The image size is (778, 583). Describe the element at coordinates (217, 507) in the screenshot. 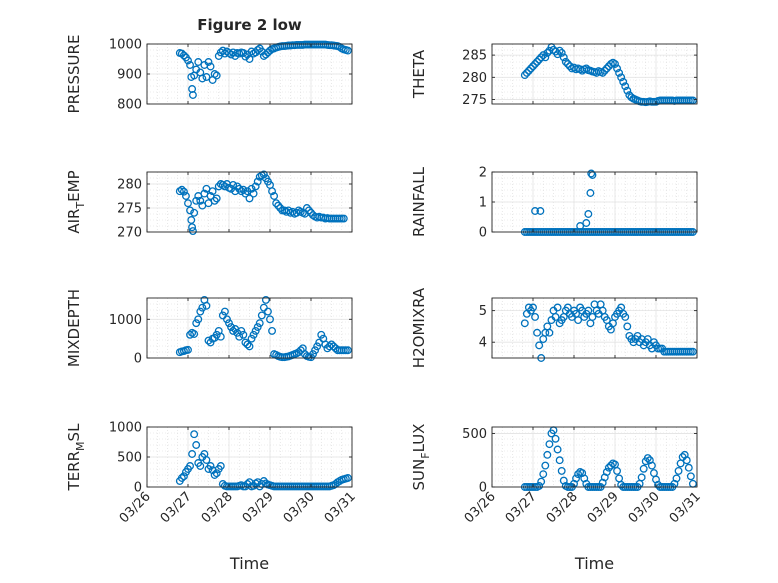

I see `x-tick-label: 03/28` at that location.